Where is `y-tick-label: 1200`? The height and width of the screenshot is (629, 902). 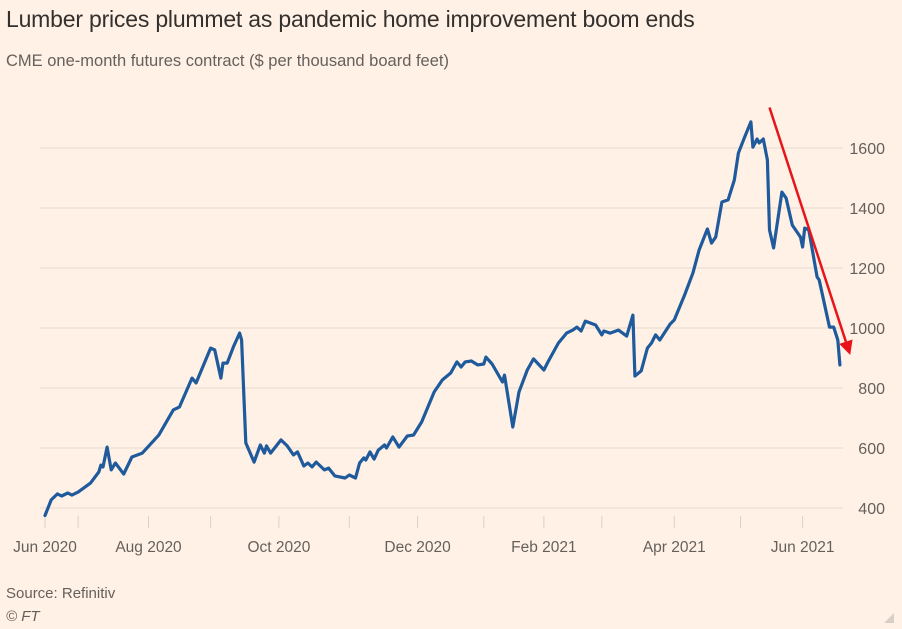 y-tick-label: 1200 is located at coordinates (867, 269).